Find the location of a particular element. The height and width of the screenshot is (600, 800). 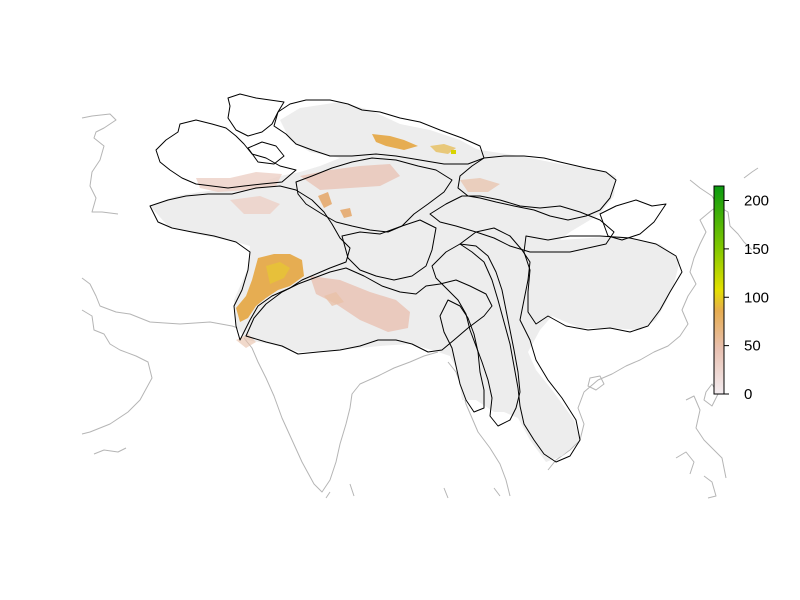

colorbar-tick-label: 150 is located at coordinates (756, 249).